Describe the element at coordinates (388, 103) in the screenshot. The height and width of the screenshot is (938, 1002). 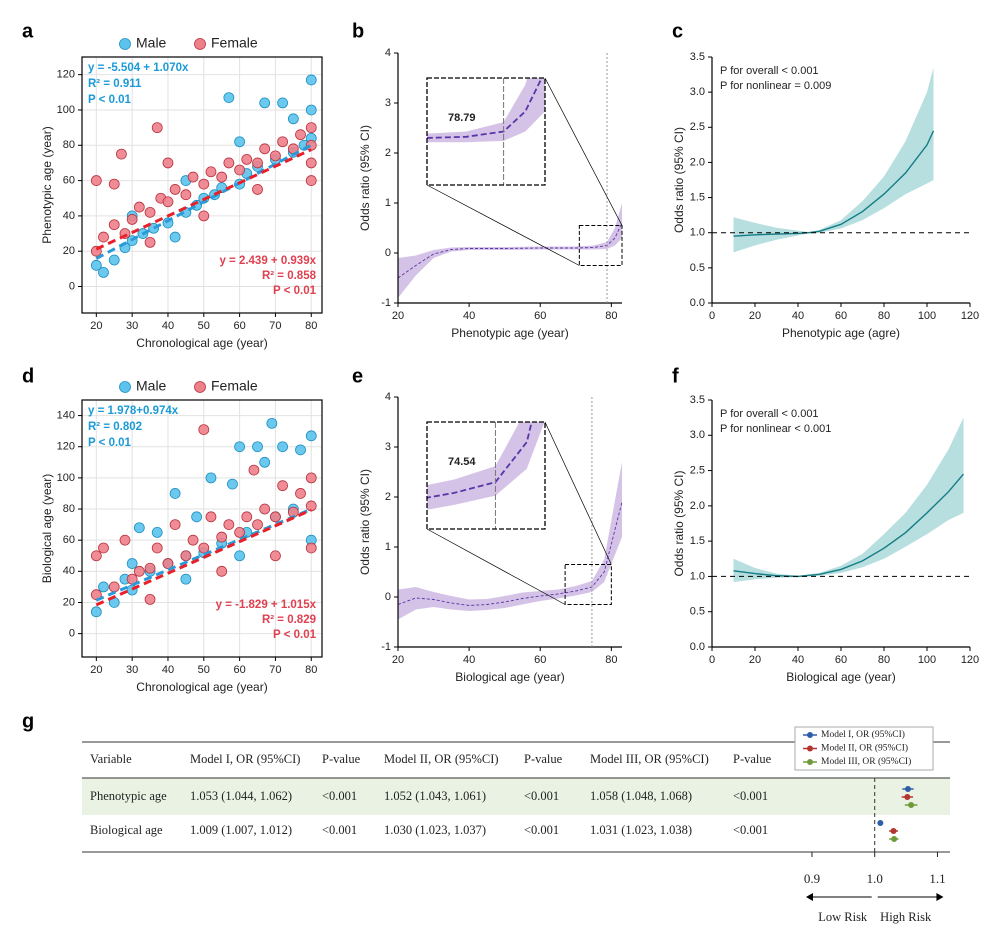
I see `y-tick-label: 3` at that location.